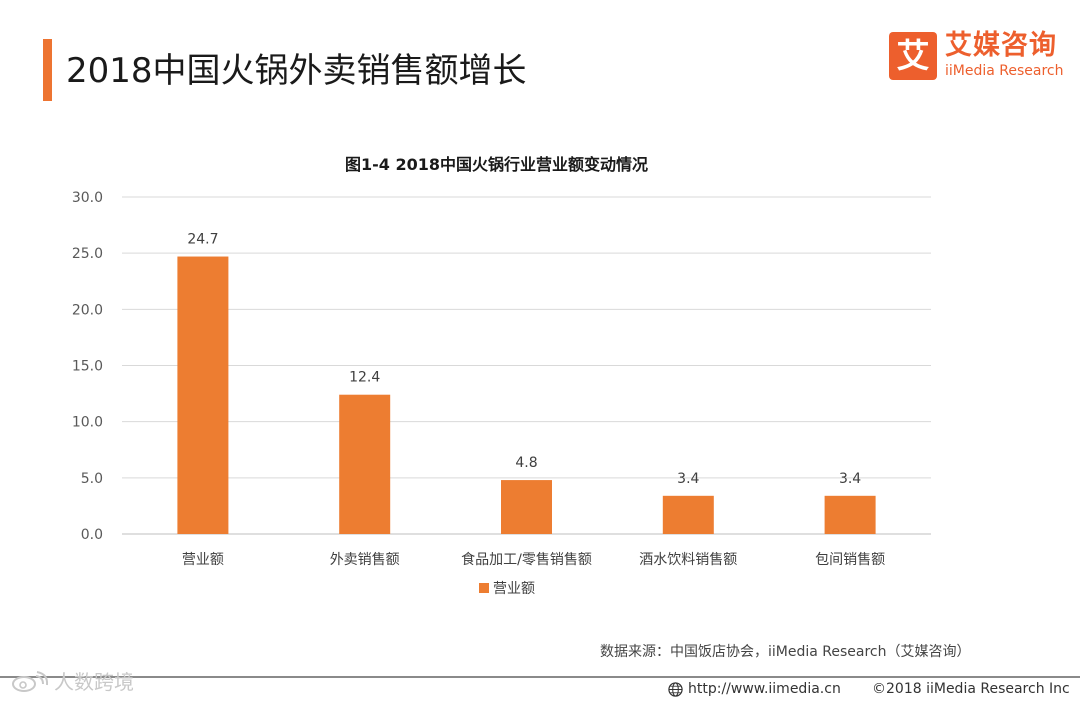  I want to click on footer-url: http://www.iimedia.cn, so click(754, 689).